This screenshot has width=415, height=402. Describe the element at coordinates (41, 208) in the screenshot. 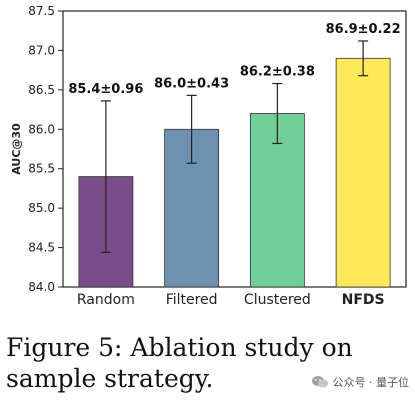

I see `y-tick-label: 85.0` at that location.